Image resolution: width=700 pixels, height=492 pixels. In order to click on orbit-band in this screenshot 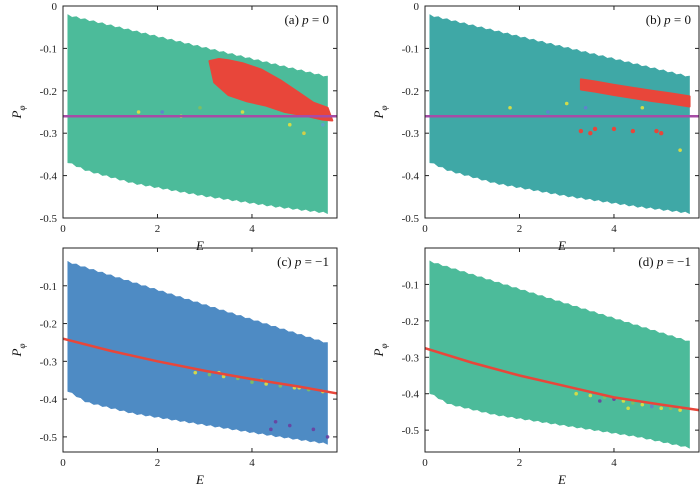, I will do `click(635, 93)`.